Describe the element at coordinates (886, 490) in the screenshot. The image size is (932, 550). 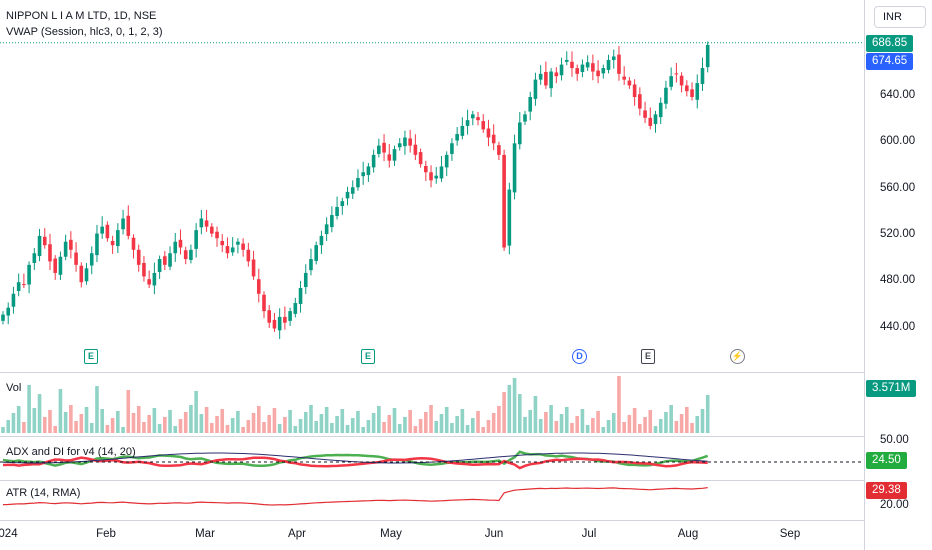
I see `atr-badge: 29.38` at that location.